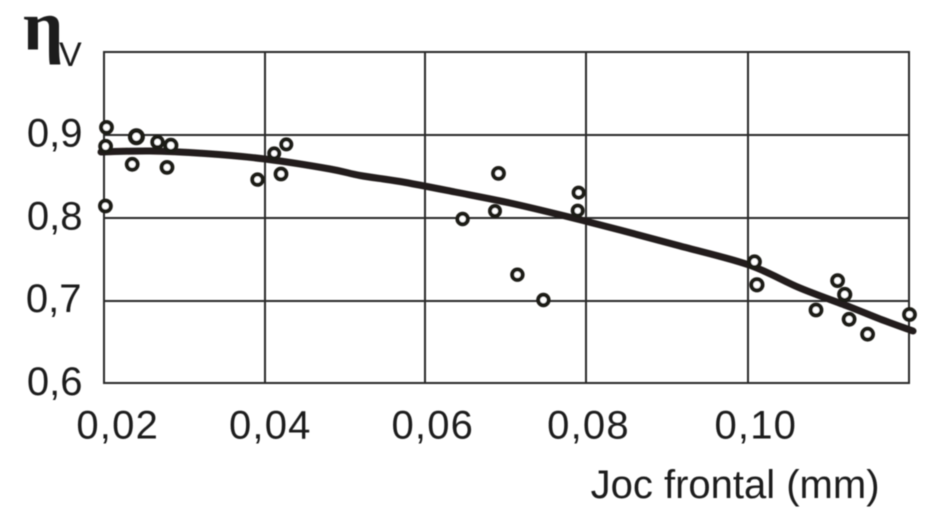  Describe the element at coordinates (735, 485) in the screenshot. I see `svg-text: Joc frontal (mm)` at that location.